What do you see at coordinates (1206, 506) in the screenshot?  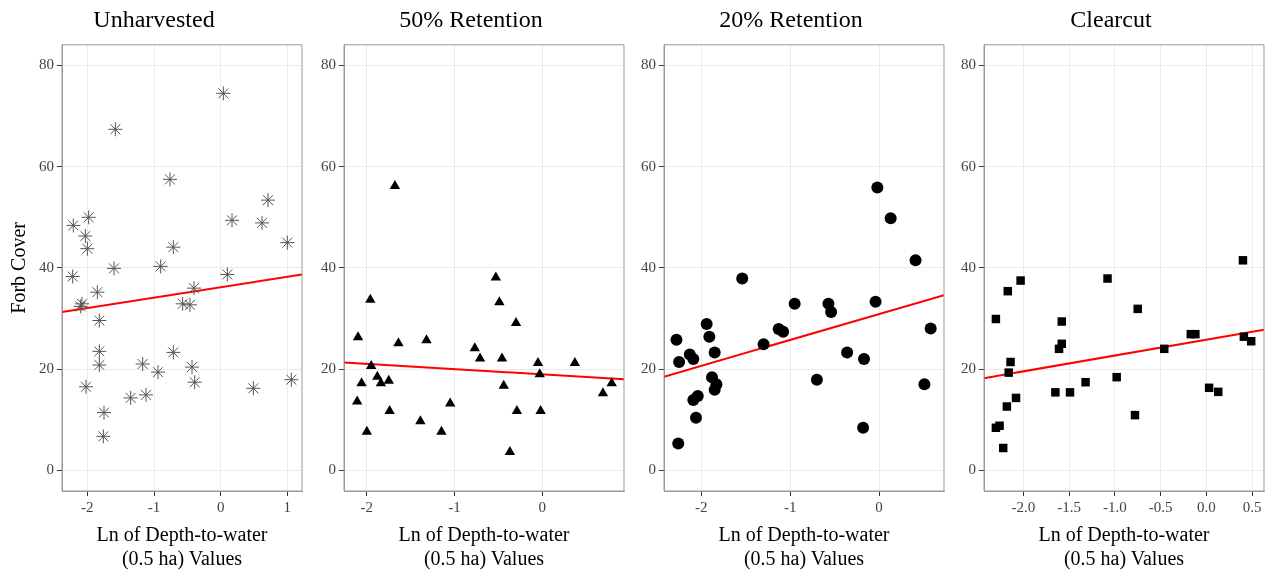 I see `x-tick-label: 0.0` at bounding box center [1206, 506].